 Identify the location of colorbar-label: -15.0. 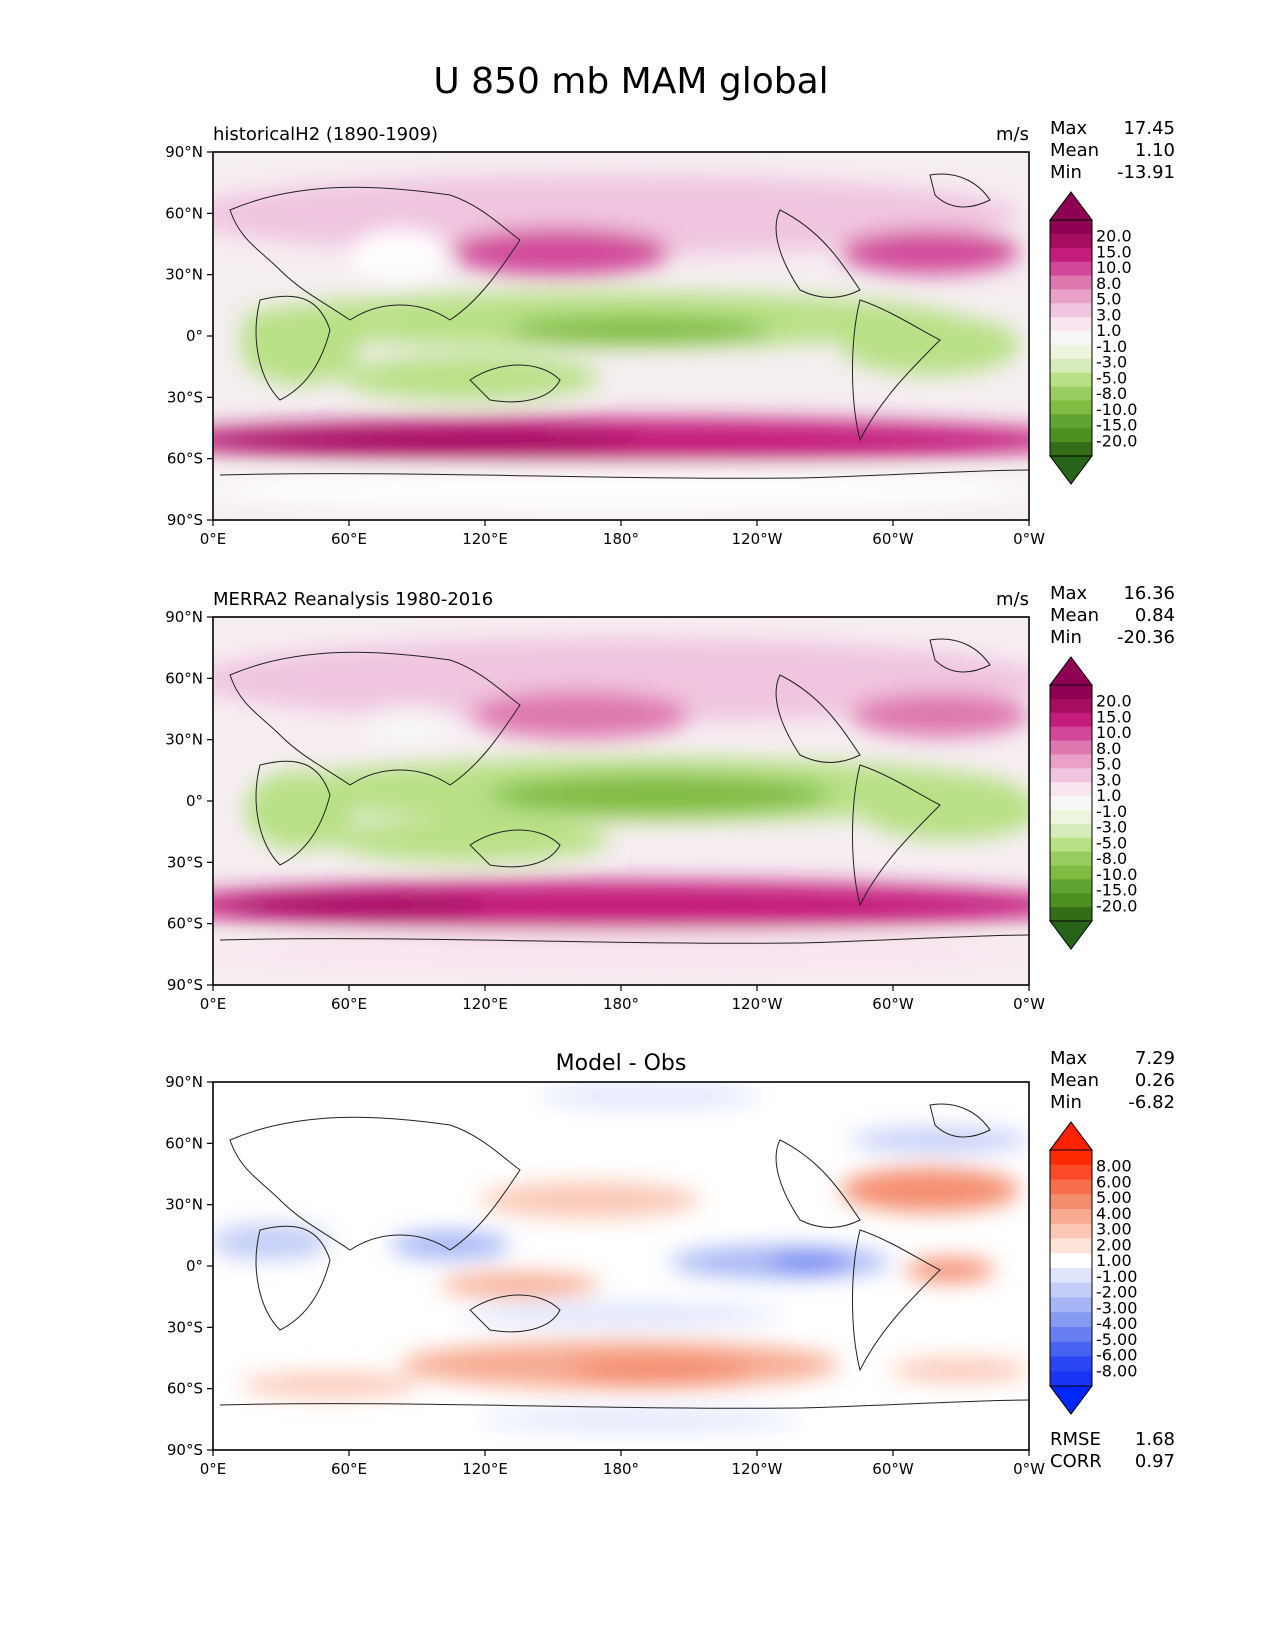
(1116, 425).